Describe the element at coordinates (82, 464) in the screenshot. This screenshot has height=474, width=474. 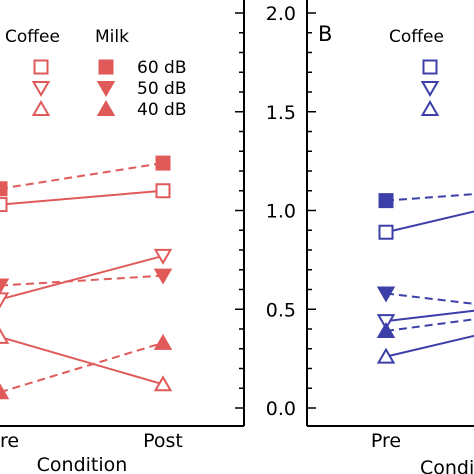
I see `panel-a-x-axis-title: Condition` at that location.